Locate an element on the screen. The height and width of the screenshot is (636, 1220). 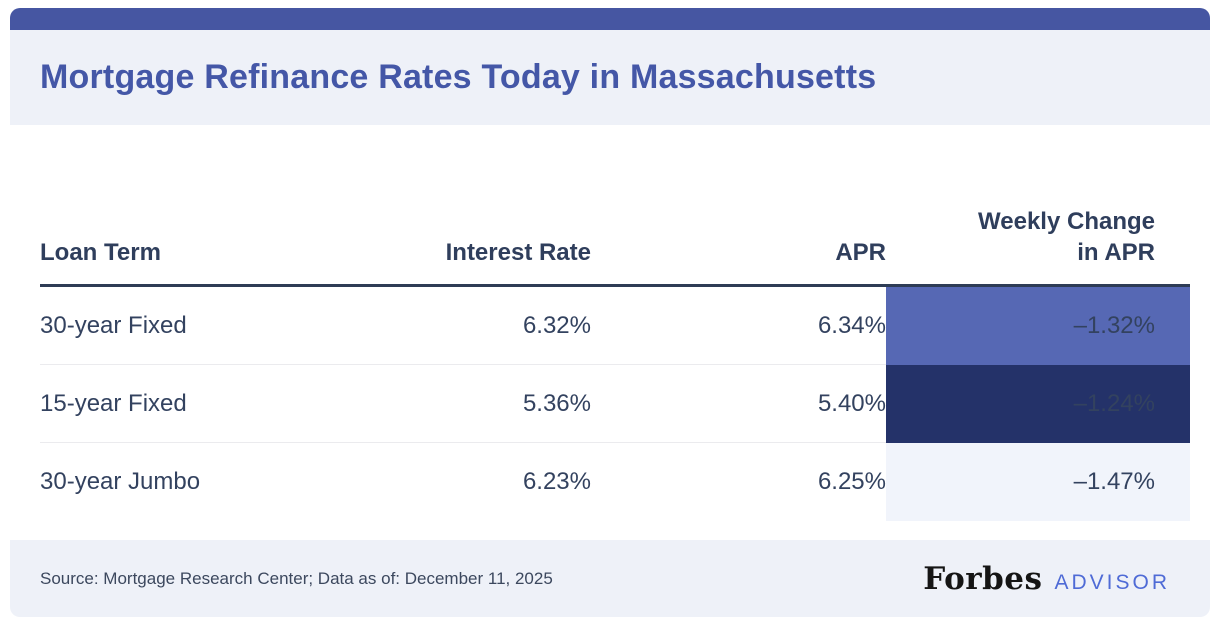
column-header-interest-rate: Interest Rate is located at coordinates (518, 252).